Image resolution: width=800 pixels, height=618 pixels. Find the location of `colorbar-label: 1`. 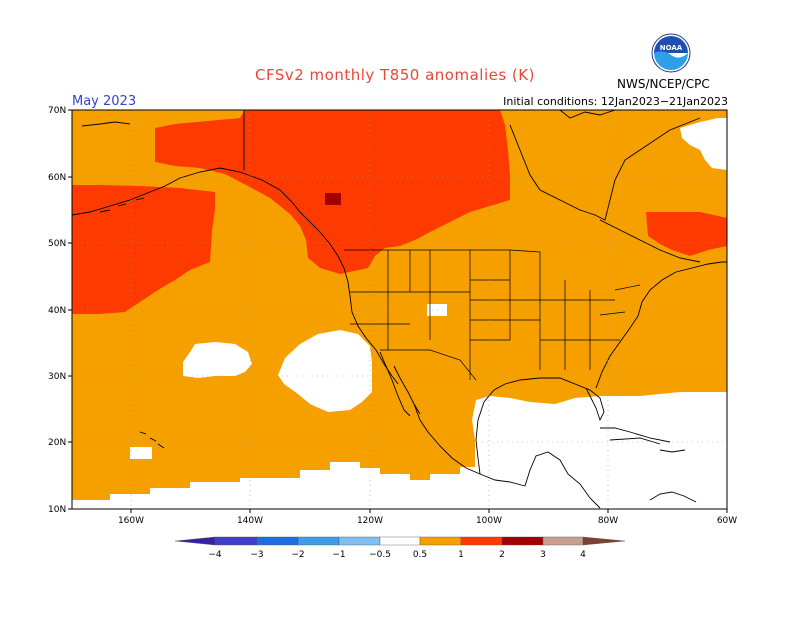

colorbar-label: 1 is located at coordinates (461, 555).